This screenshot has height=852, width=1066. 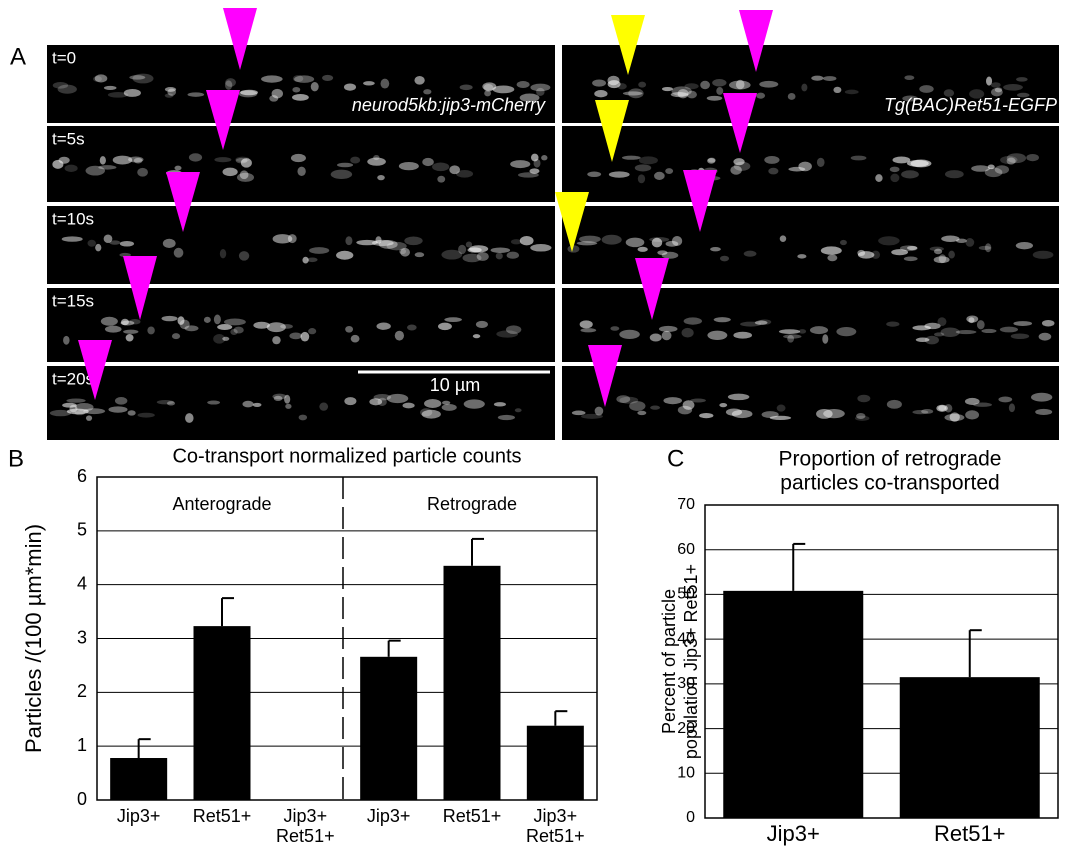 What do you see at coordinates (306, 816) in the screenshot?
I see `x-tick-label: Jip3+` at bounding box center [306, 816].